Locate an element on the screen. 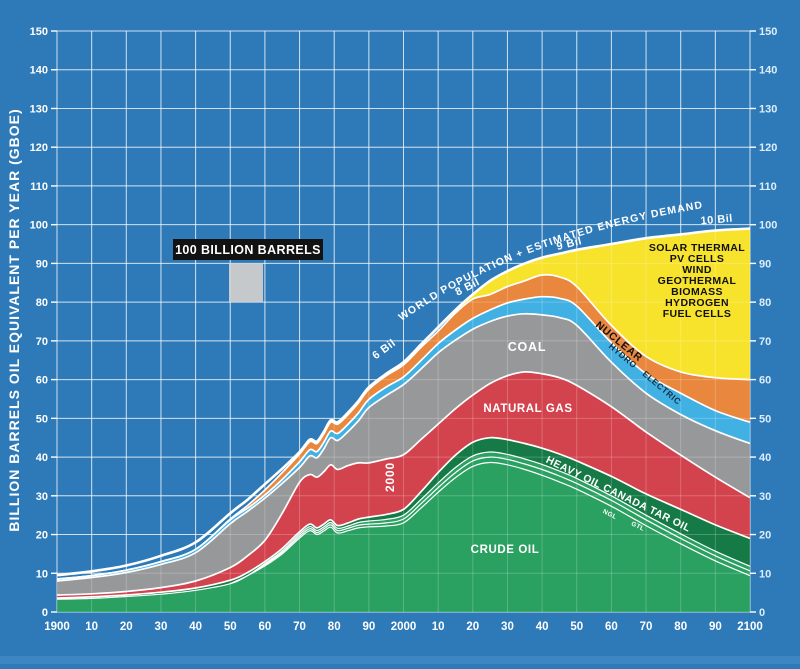 The height and width of the screenshot is (669, 800). label-renewables-line: FUEL CELLS is located at coordinates (697, 314).